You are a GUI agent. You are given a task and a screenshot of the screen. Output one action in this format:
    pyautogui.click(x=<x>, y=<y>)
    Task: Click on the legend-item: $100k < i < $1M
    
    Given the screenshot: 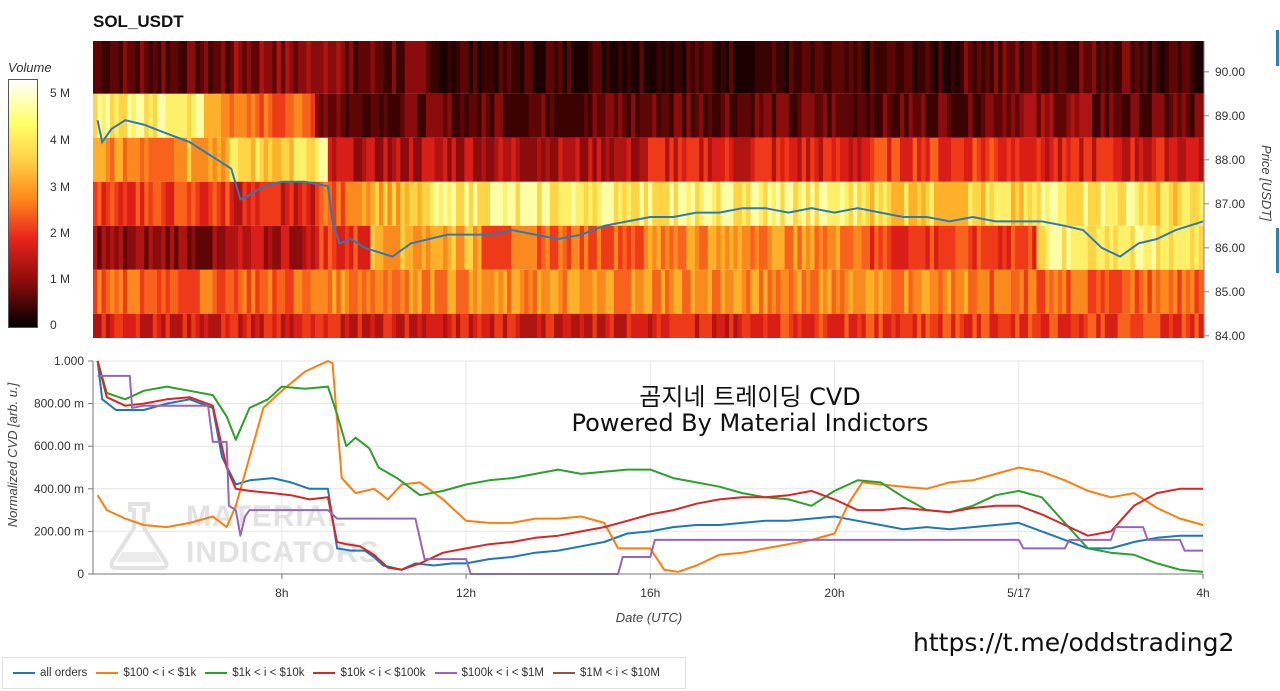 What is the action you would take?
    pyautogui.click(x=489, y=673)
    